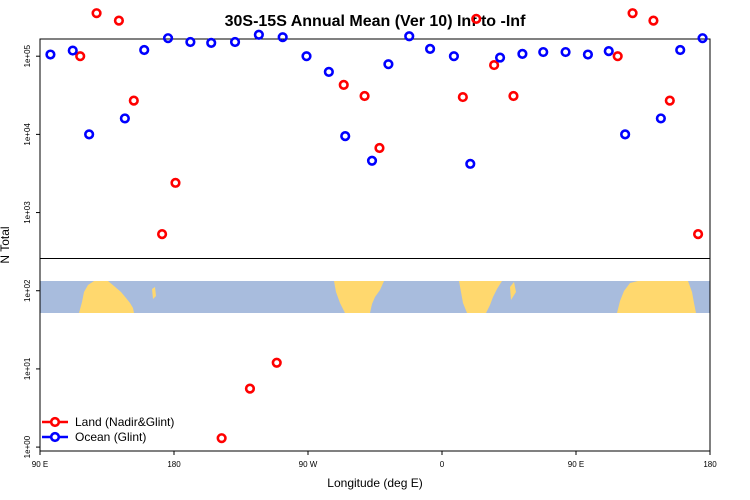  What do you see at coordinates (442, 464) in the screenshot?
I see `x-tick-label: 0` at bounding box center [442, 464].